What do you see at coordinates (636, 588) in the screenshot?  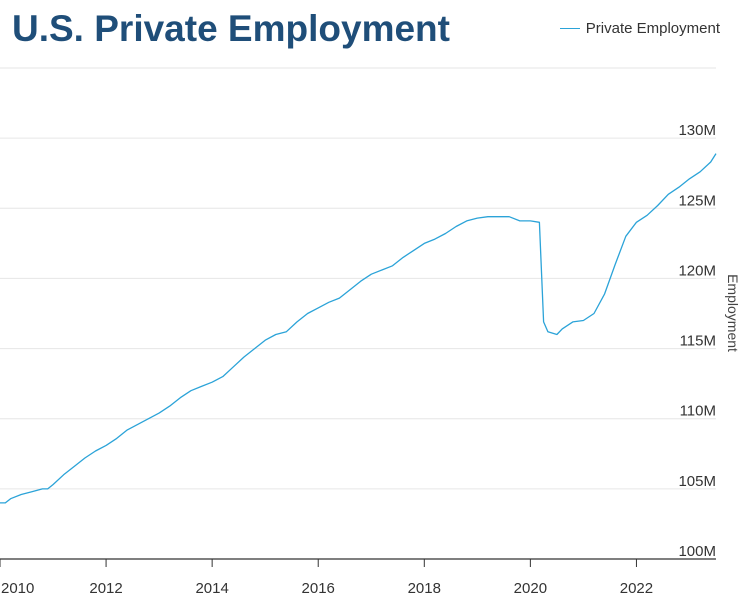 I see `x-tick-label: 2022` at bounding box center [636, 588].